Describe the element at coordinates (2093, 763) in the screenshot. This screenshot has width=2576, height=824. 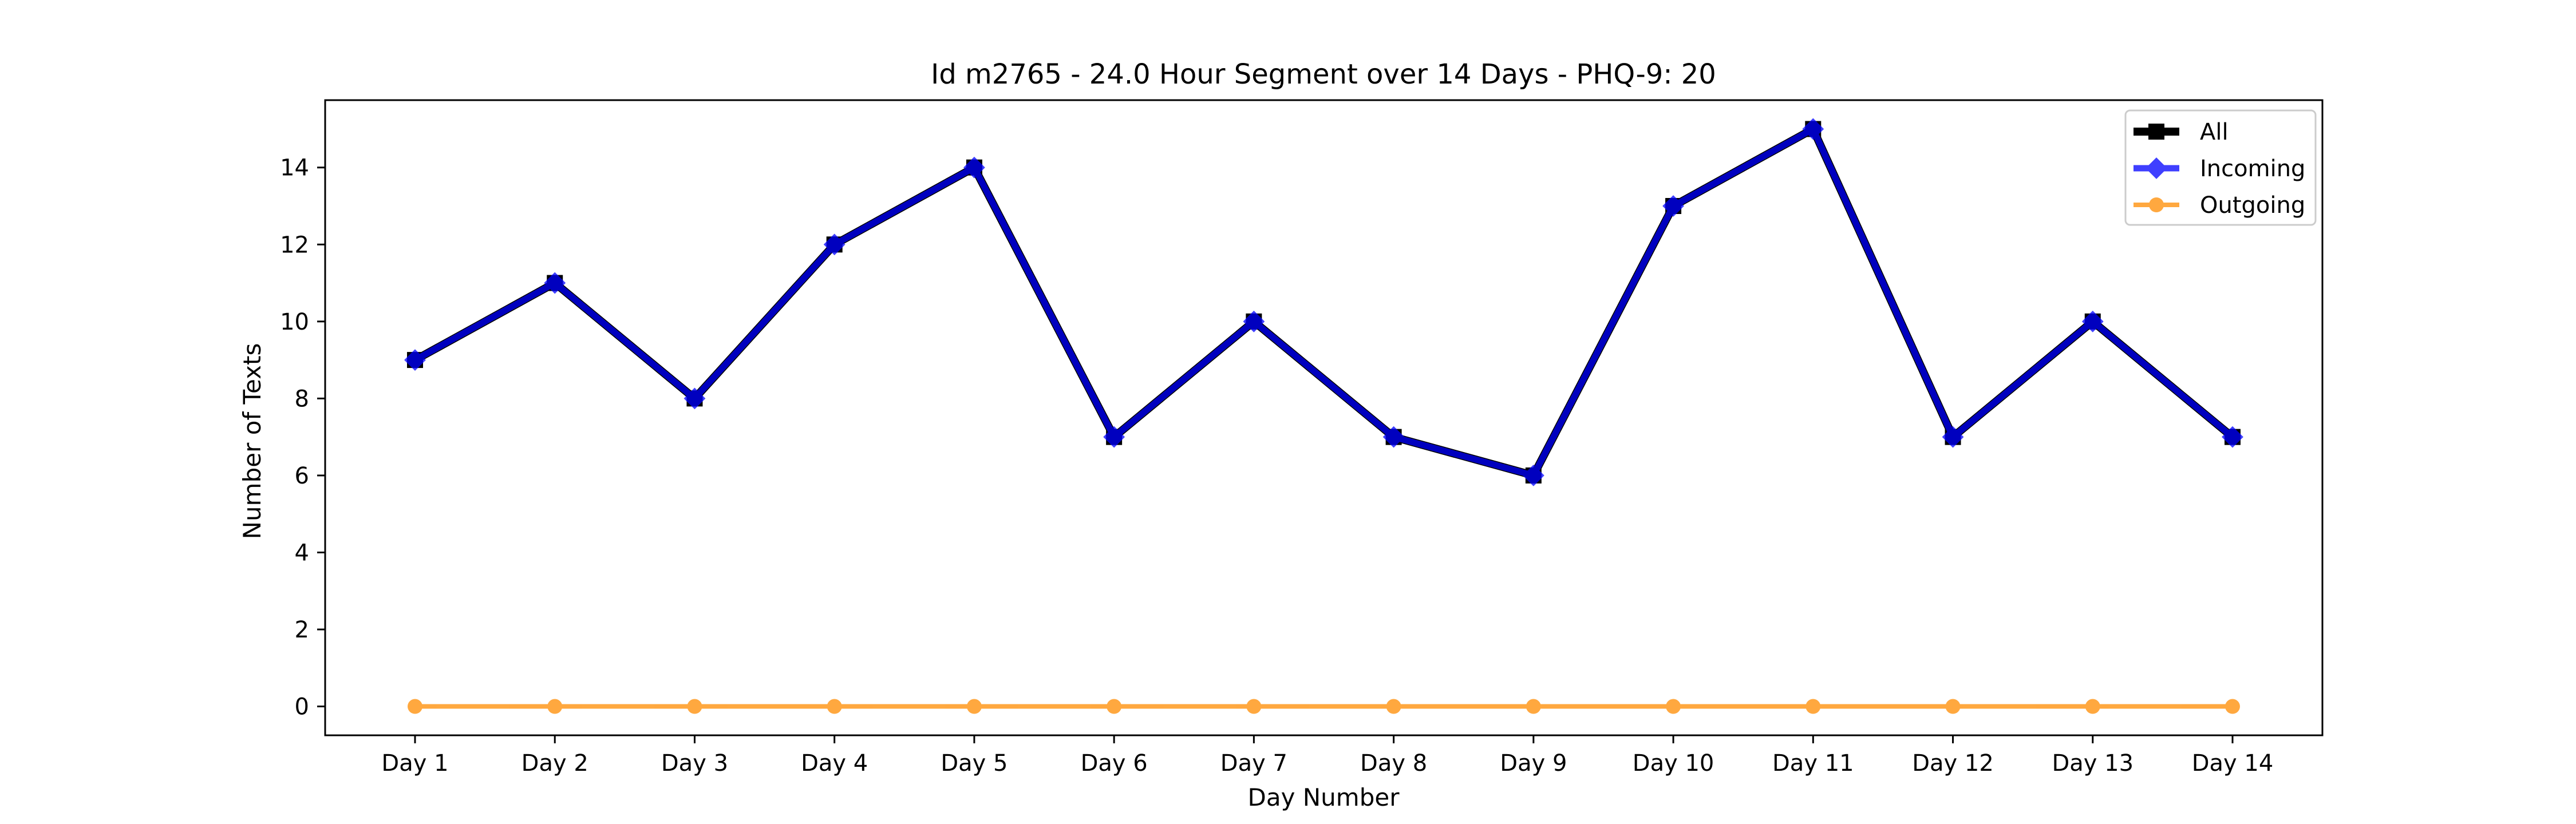
I see `x-tick-label: Day 13` at that location.